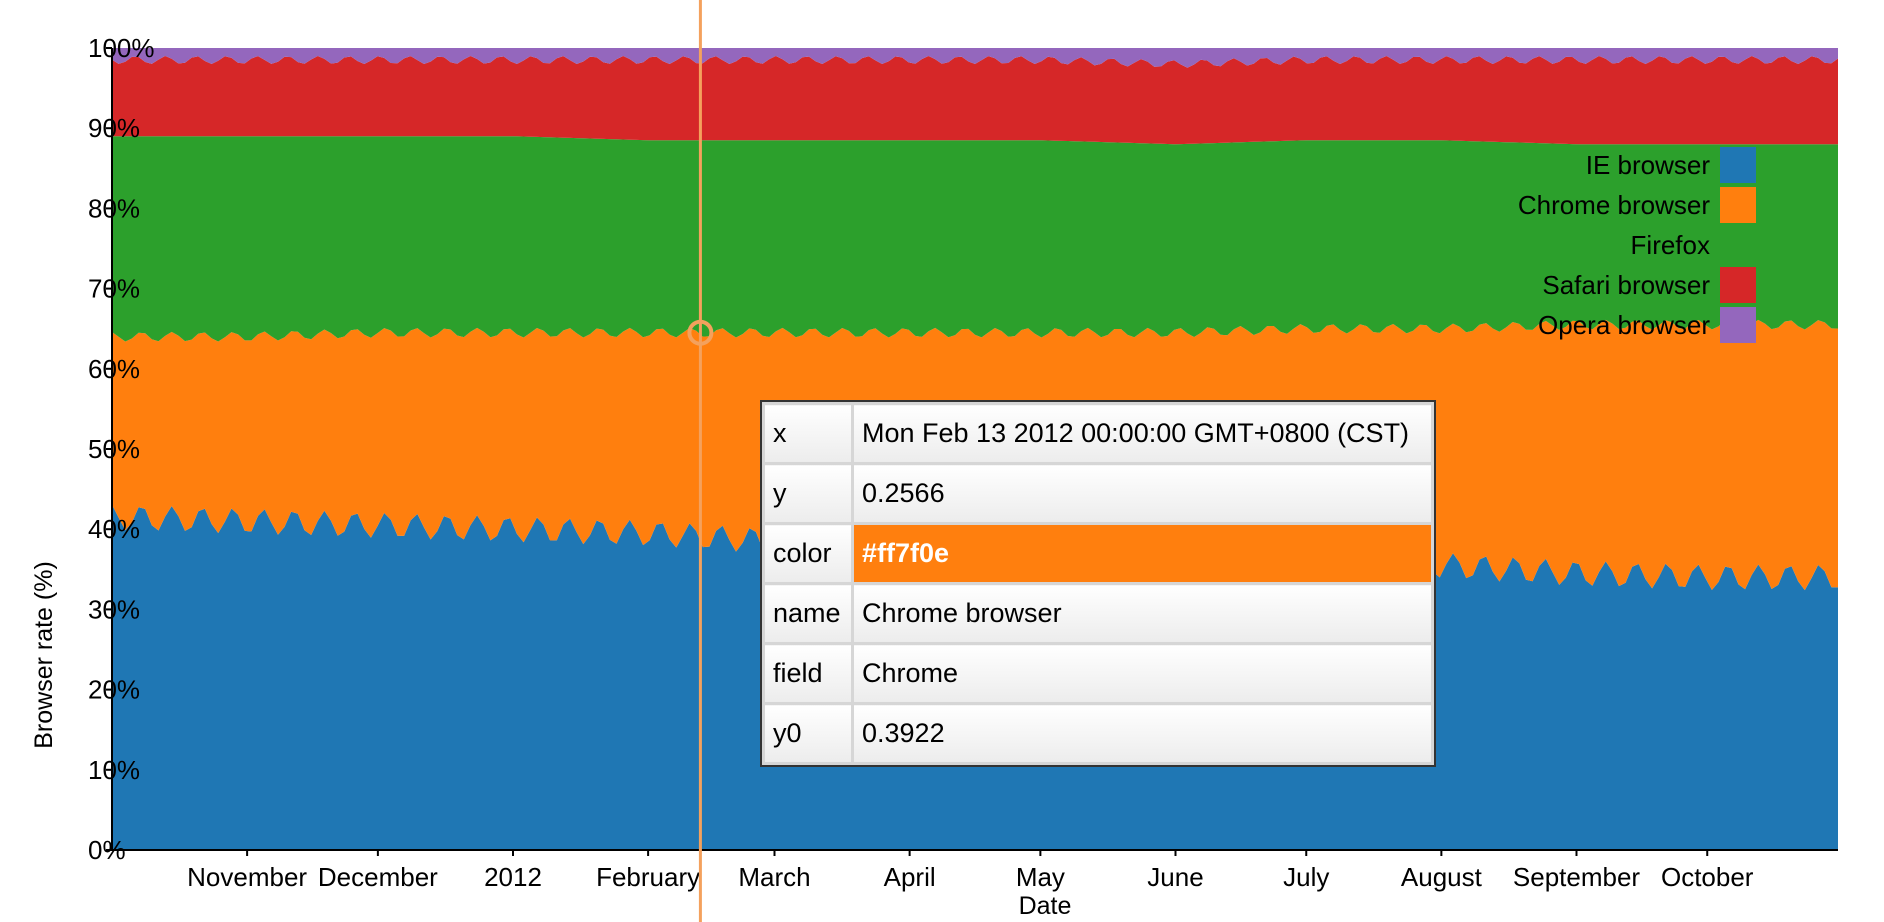 The image size is (1884, 922). What do you see at coordinates (1142, 613) in the screenshot?
I see `tooltip-value: Chrome browser` at bounding box center [1142, 613].